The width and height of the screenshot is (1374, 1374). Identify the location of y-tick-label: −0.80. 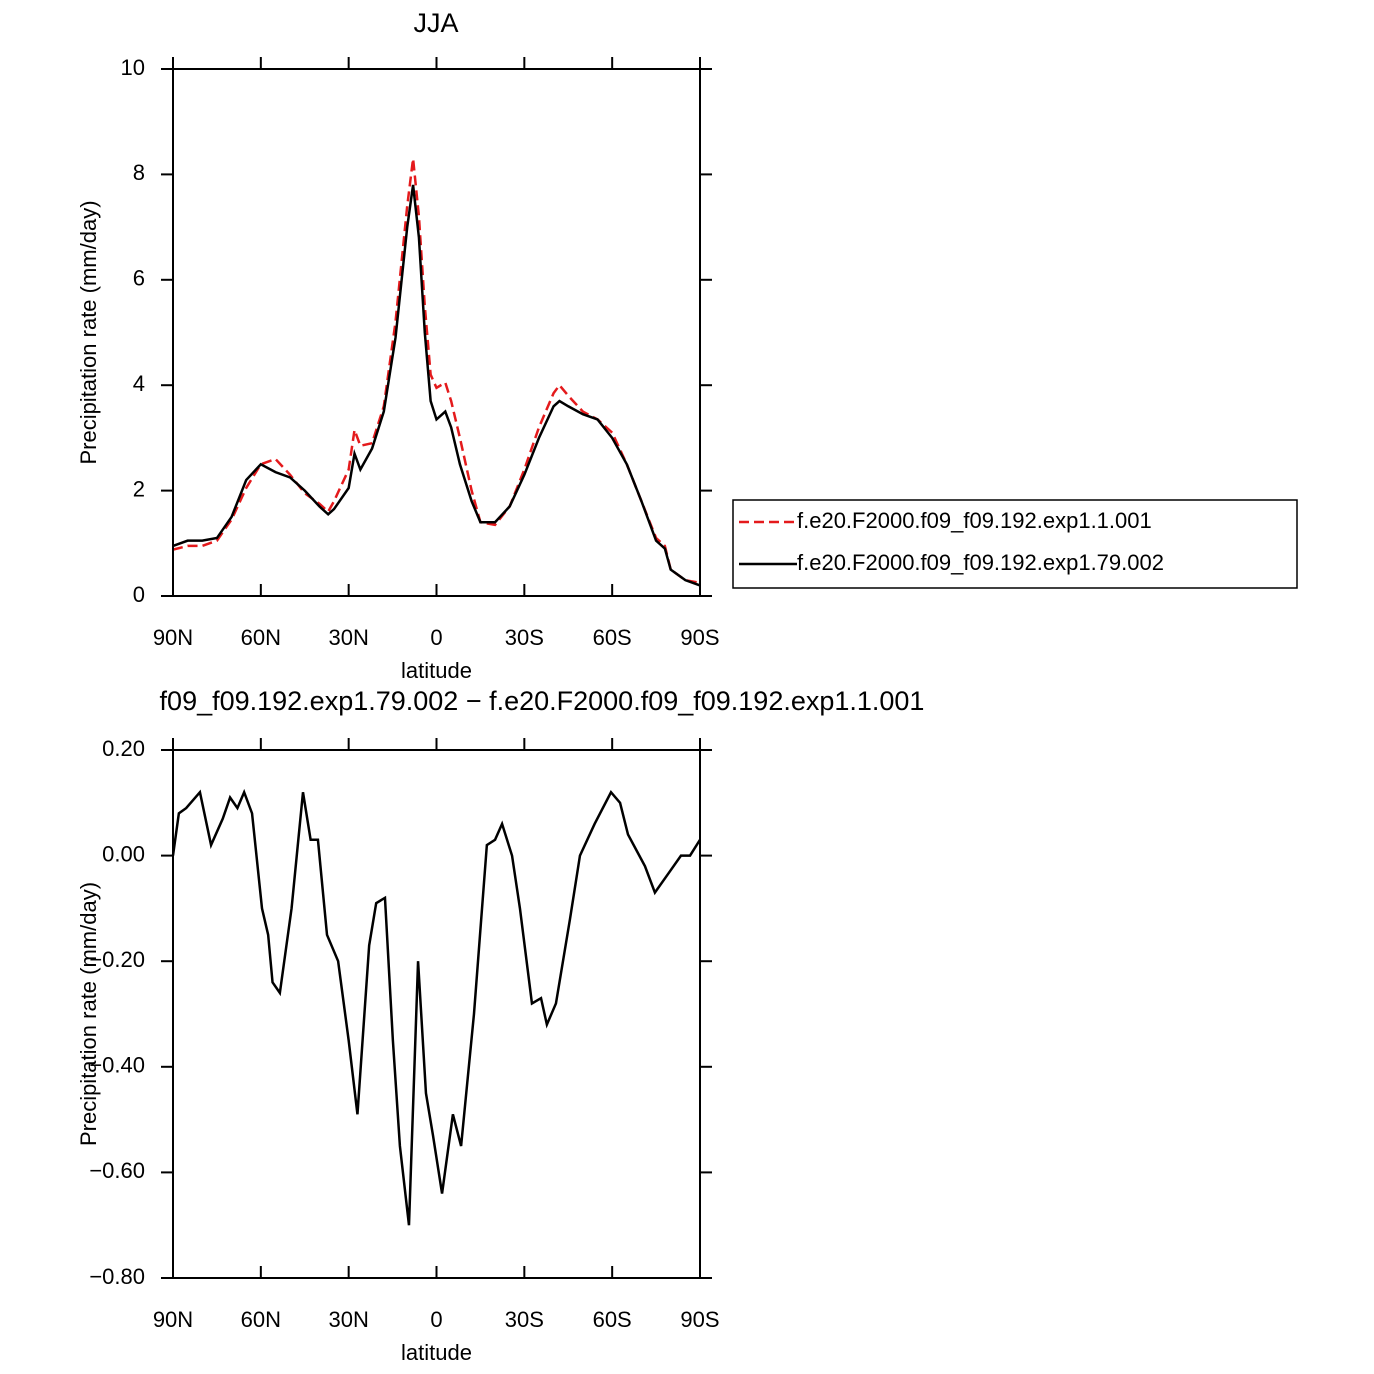
(117, 1276).